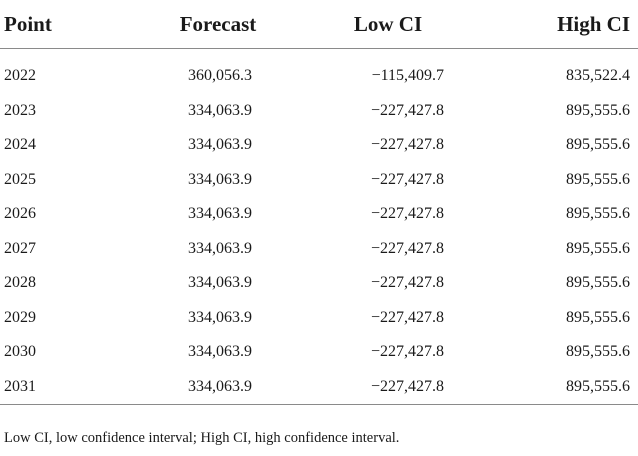 This screenshot has width=638, height=456. Describe the element at coordinates (319, 145) in the screenshot. I see `table-row: 2024 334,063.9 −227,427.8 895,555.6` at that location.